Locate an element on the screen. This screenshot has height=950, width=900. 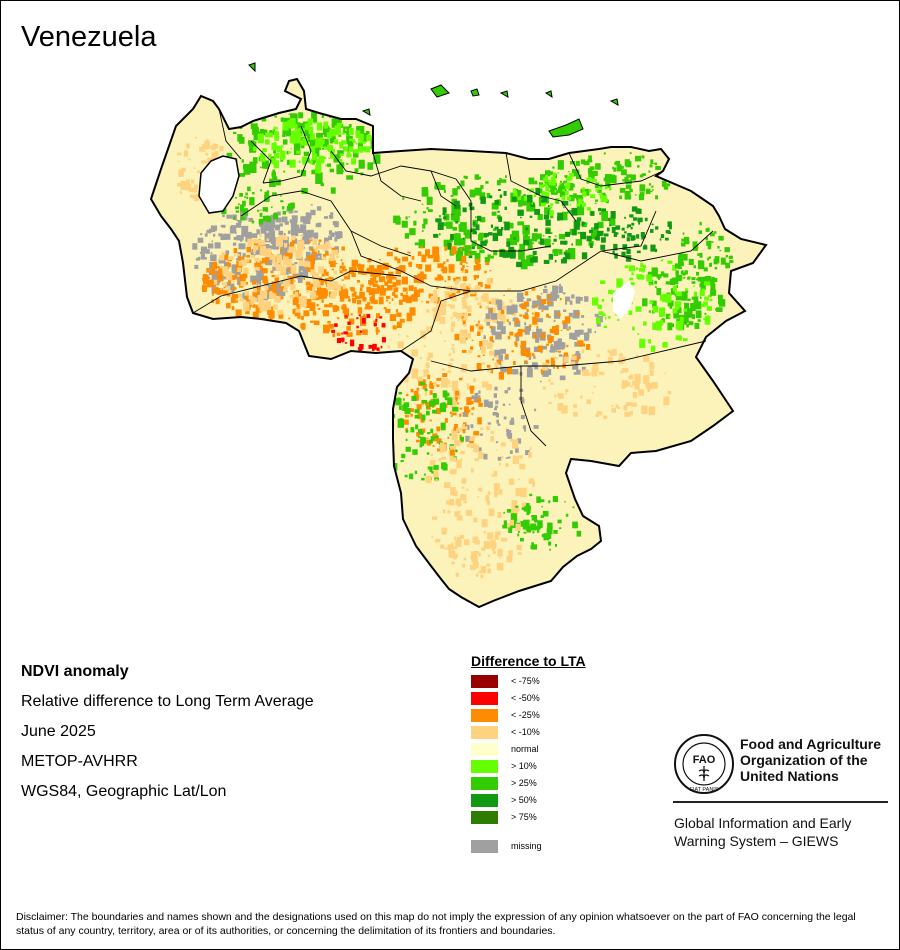
period: June 2025 is located at coordinates (58, 731).